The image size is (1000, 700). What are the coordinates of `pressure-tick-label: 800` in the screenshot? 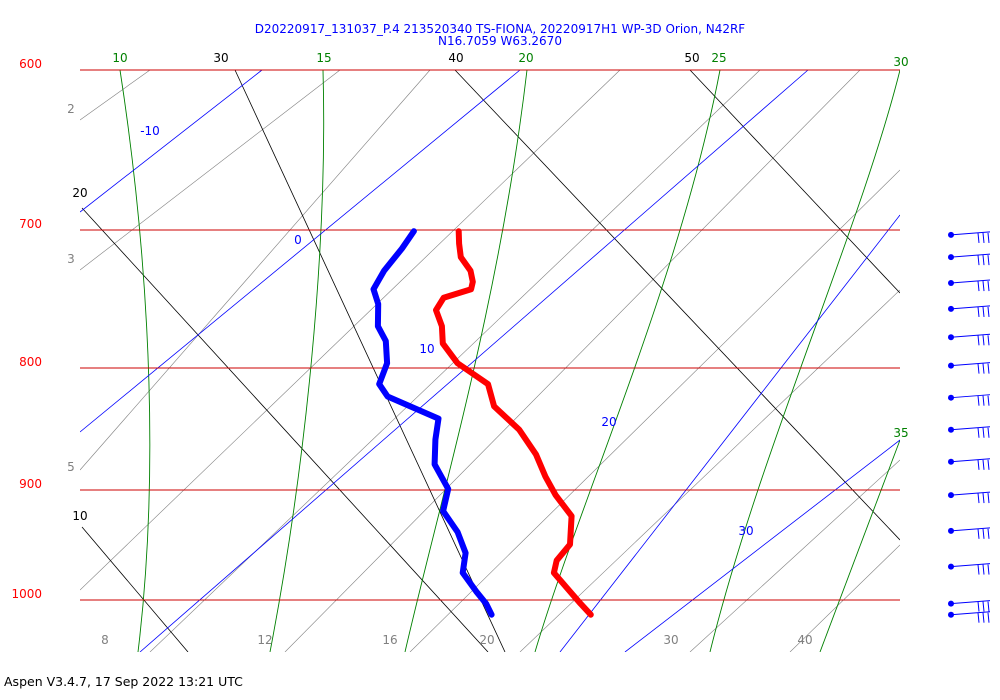 It's located at (30, 362).